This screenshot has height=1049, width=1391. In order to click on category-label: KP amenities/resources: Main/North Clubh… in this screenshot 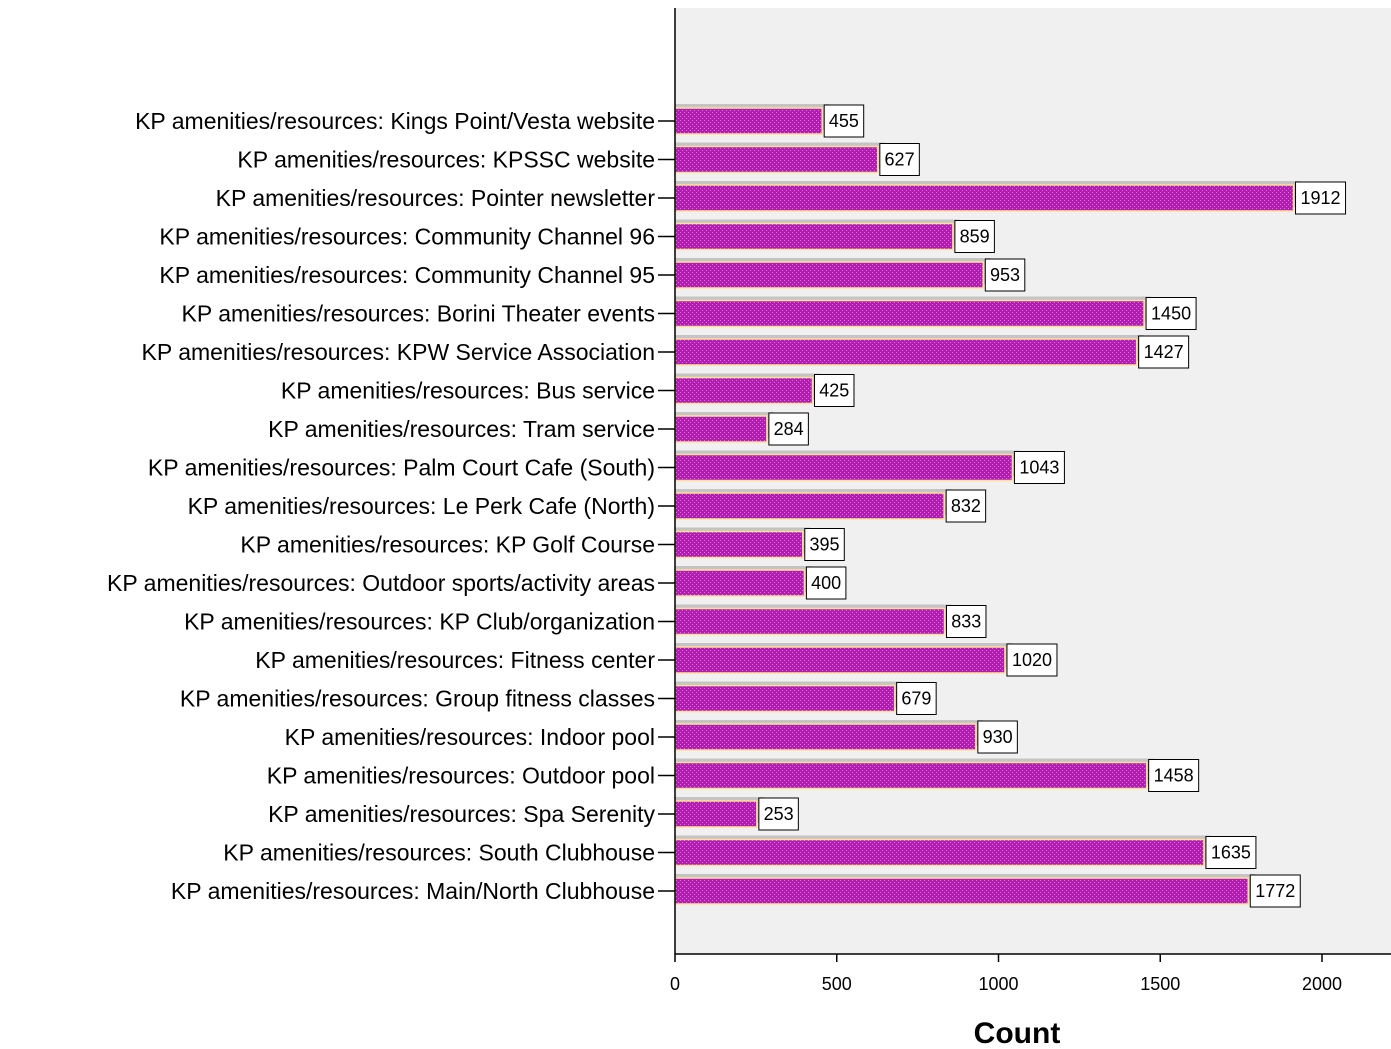, I will do `click(413, 891)`.